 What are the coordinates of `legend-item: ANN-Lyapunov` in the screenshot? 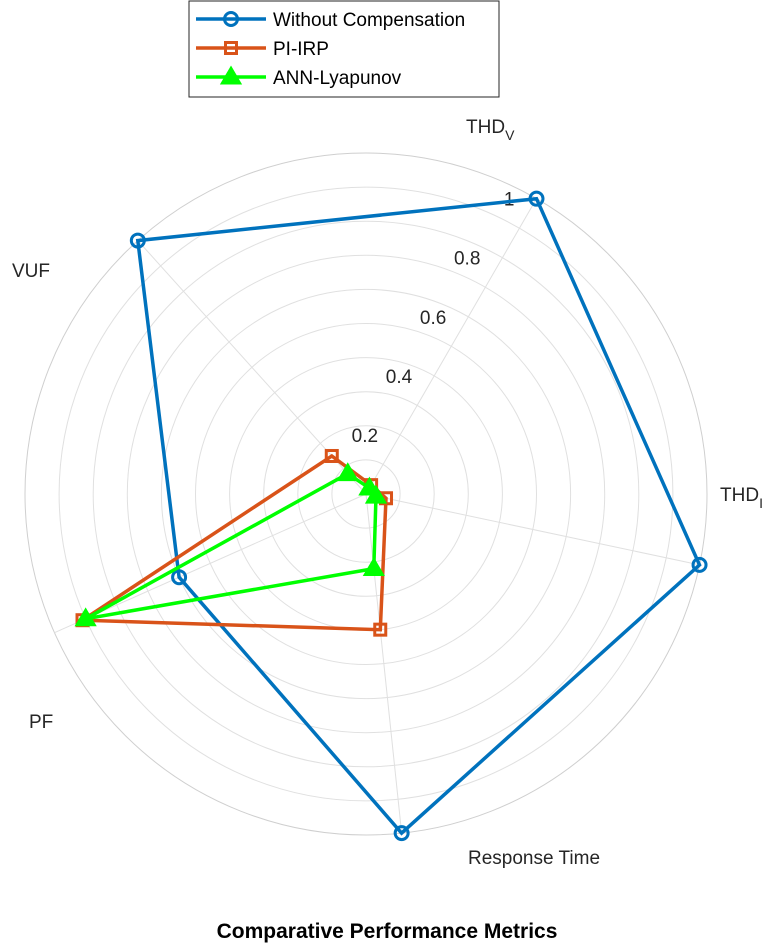 It's located at (299, 77).